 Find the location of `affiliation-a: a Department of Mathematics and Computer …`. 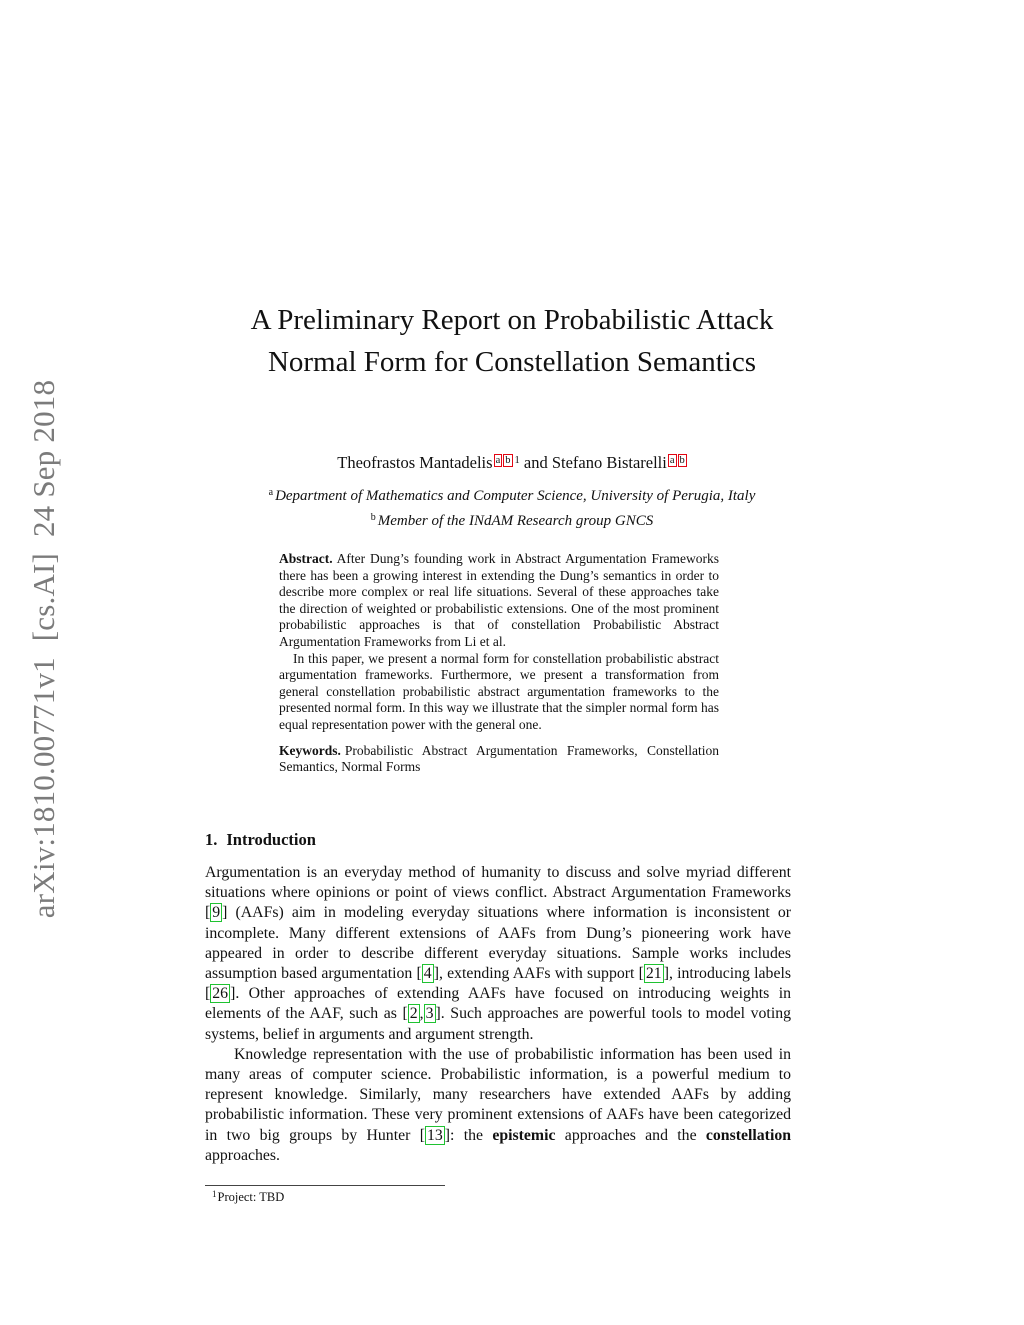

affiliation-a: a Department of Mathematics and Computer … is located at coordinates (512, 494).